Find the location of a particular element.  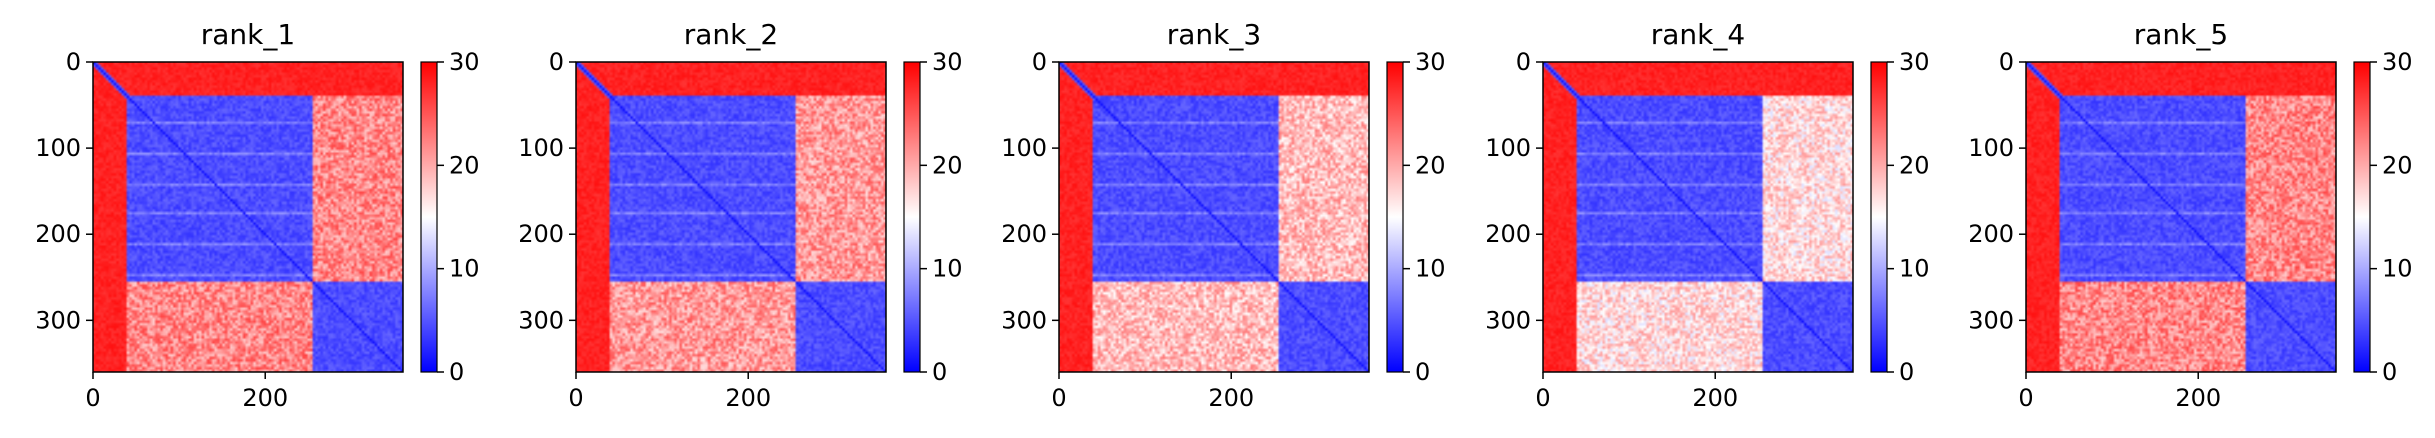

panel-title: rank_5 is located at coordinates (2181, 34).